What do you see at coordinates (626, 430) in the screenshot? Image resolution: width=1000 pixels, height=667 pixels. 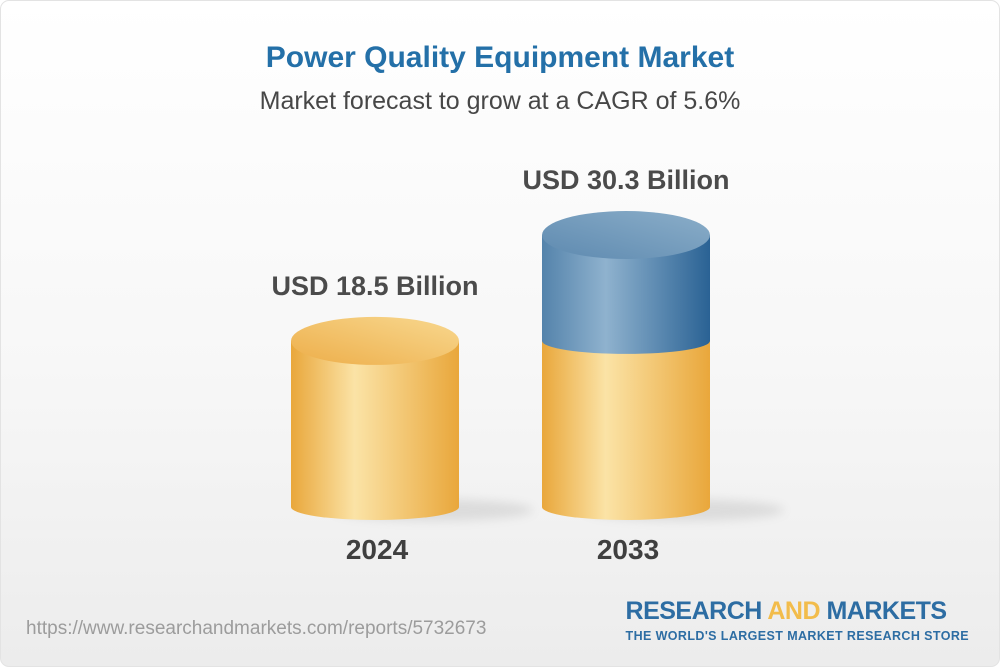 I see `bar-segment-2033-base` at bounding box center [626, 430].